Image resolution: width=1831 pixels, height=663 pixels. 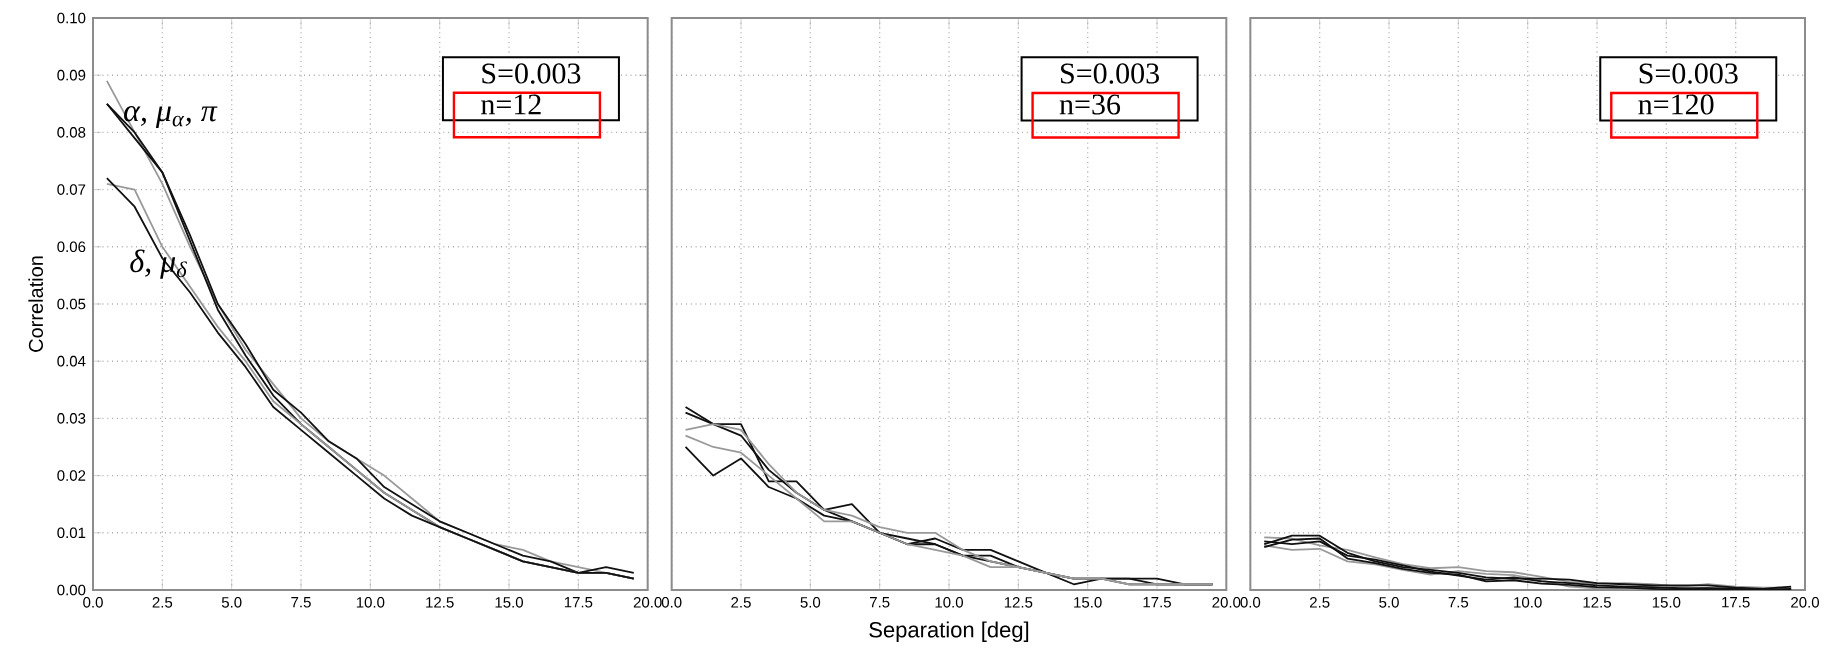 I want to click on y-tick-label: 0.04, so click(x=71, y=361).